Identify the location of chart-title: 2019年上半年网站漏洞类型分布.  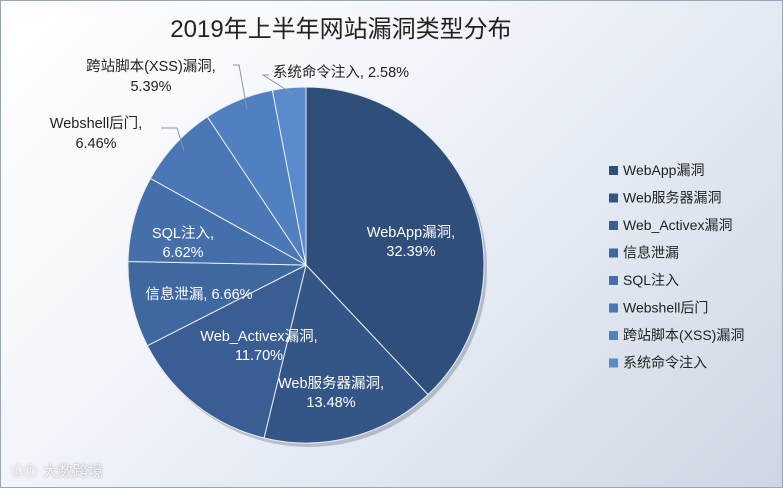
(341, 29).